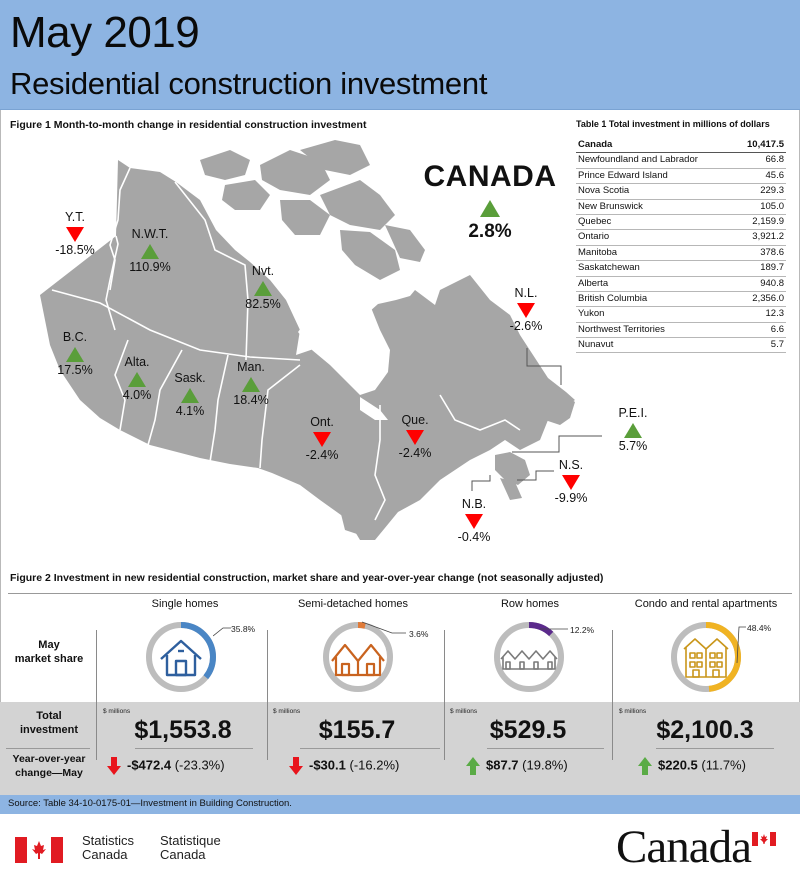 The image size is (800, 889). I want to click on total-value: $529.5, so click(528, 730).